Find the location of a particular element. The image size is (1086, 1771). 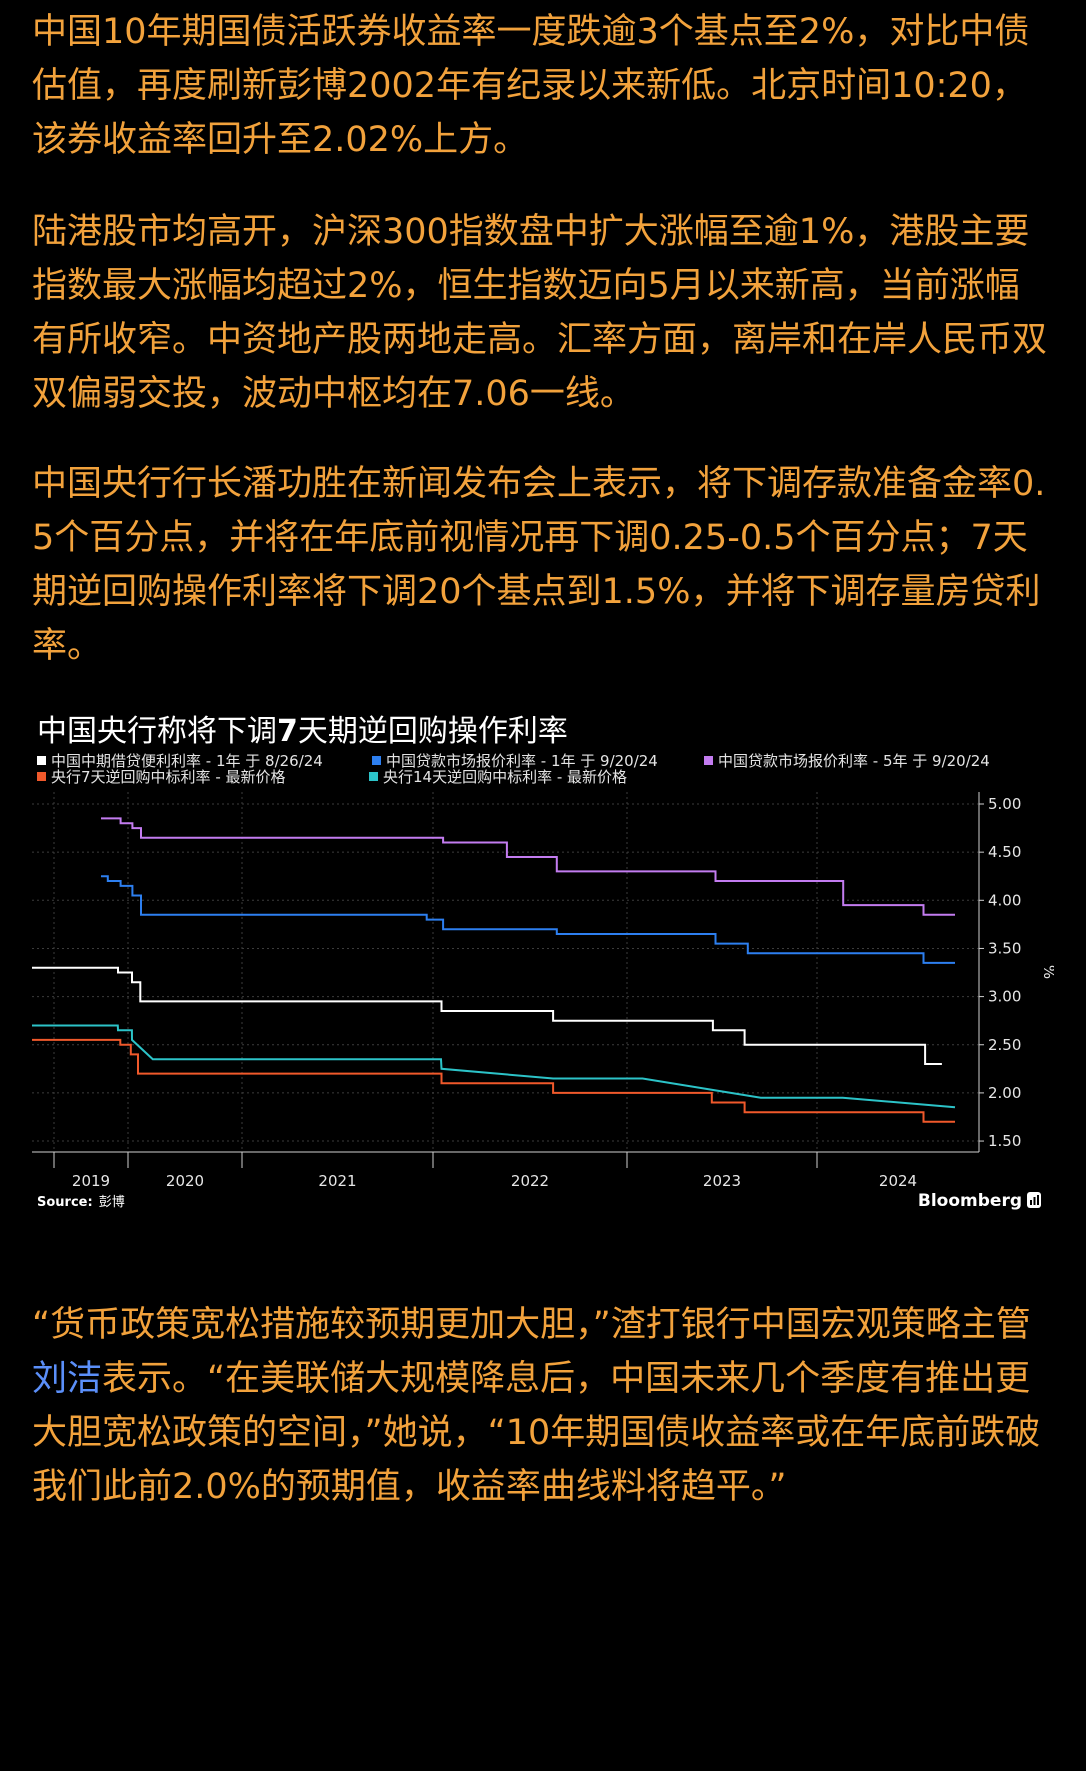

mlf-1y-line is located at coordinates (487, 1015).